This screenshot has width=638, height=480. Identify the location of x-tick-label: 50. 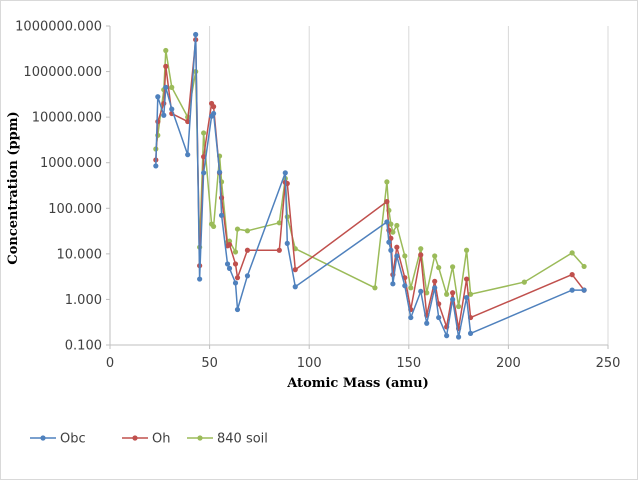
(209, 363).